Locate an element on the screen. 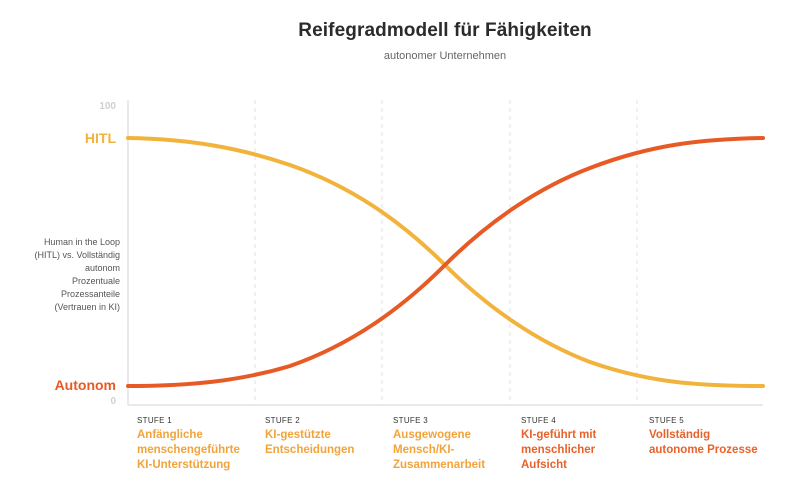 The image size is (786, 484). stage-5: STUFE 5 Vollständig autonome Prozesse is located at coordinates (711, 437).